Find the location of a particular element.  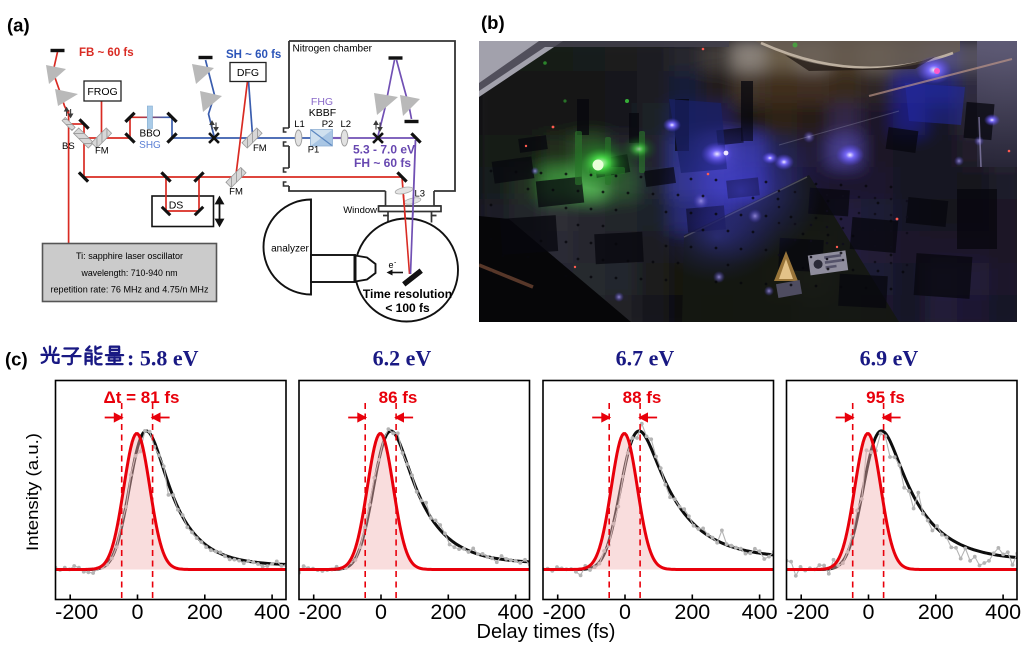

svg-text: 6.2 eV is located at coordinates (402, 358).